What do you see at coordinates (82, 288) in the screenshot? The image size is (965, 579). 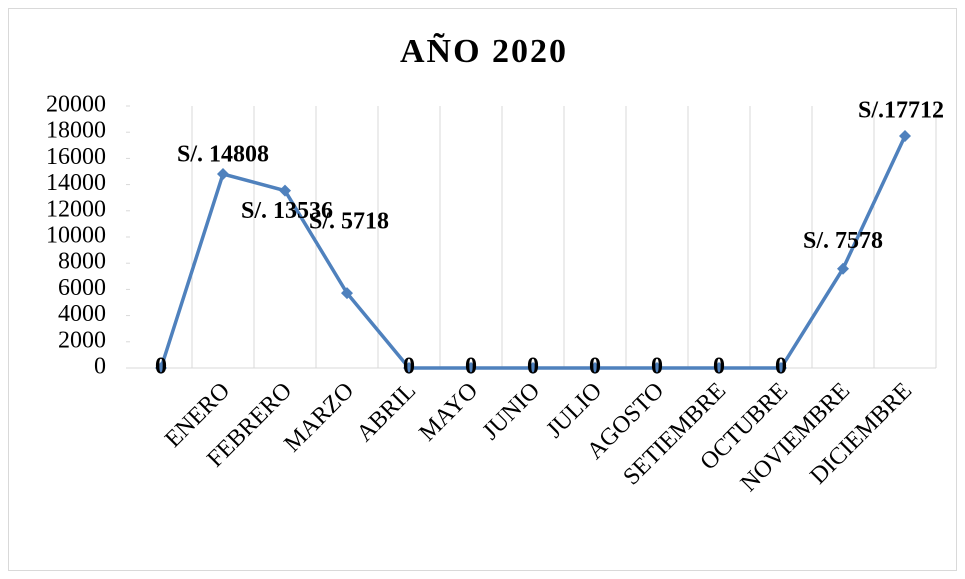 I see `y-tick-label: 6000` at bounding box center [82, 288].